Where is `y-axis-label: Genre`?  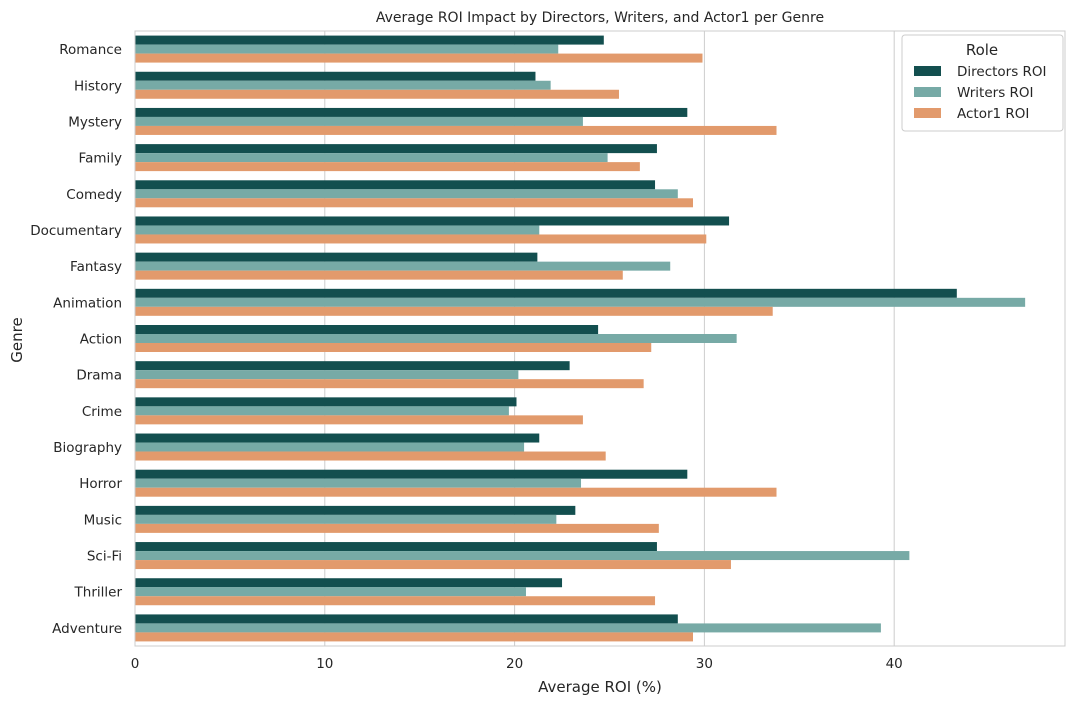 y-axis-label: Genre is located at coordinates (17, 339).